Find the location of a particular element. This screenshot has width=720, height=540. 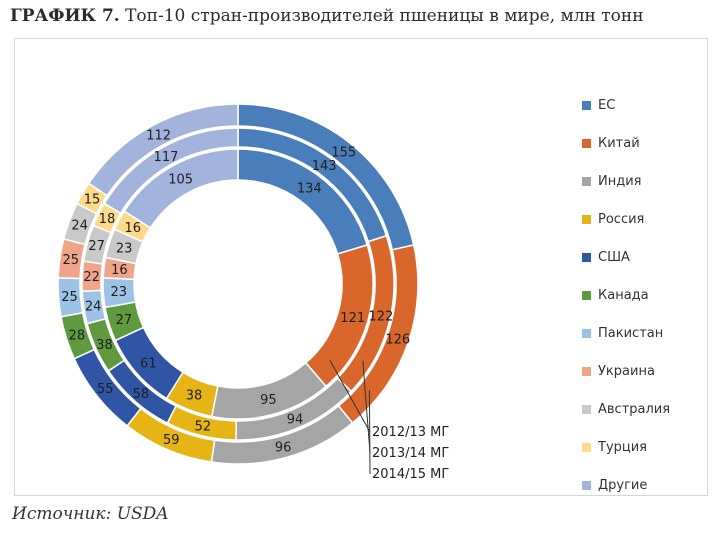

legend-item: Китай is located at coordinates (647, 143).